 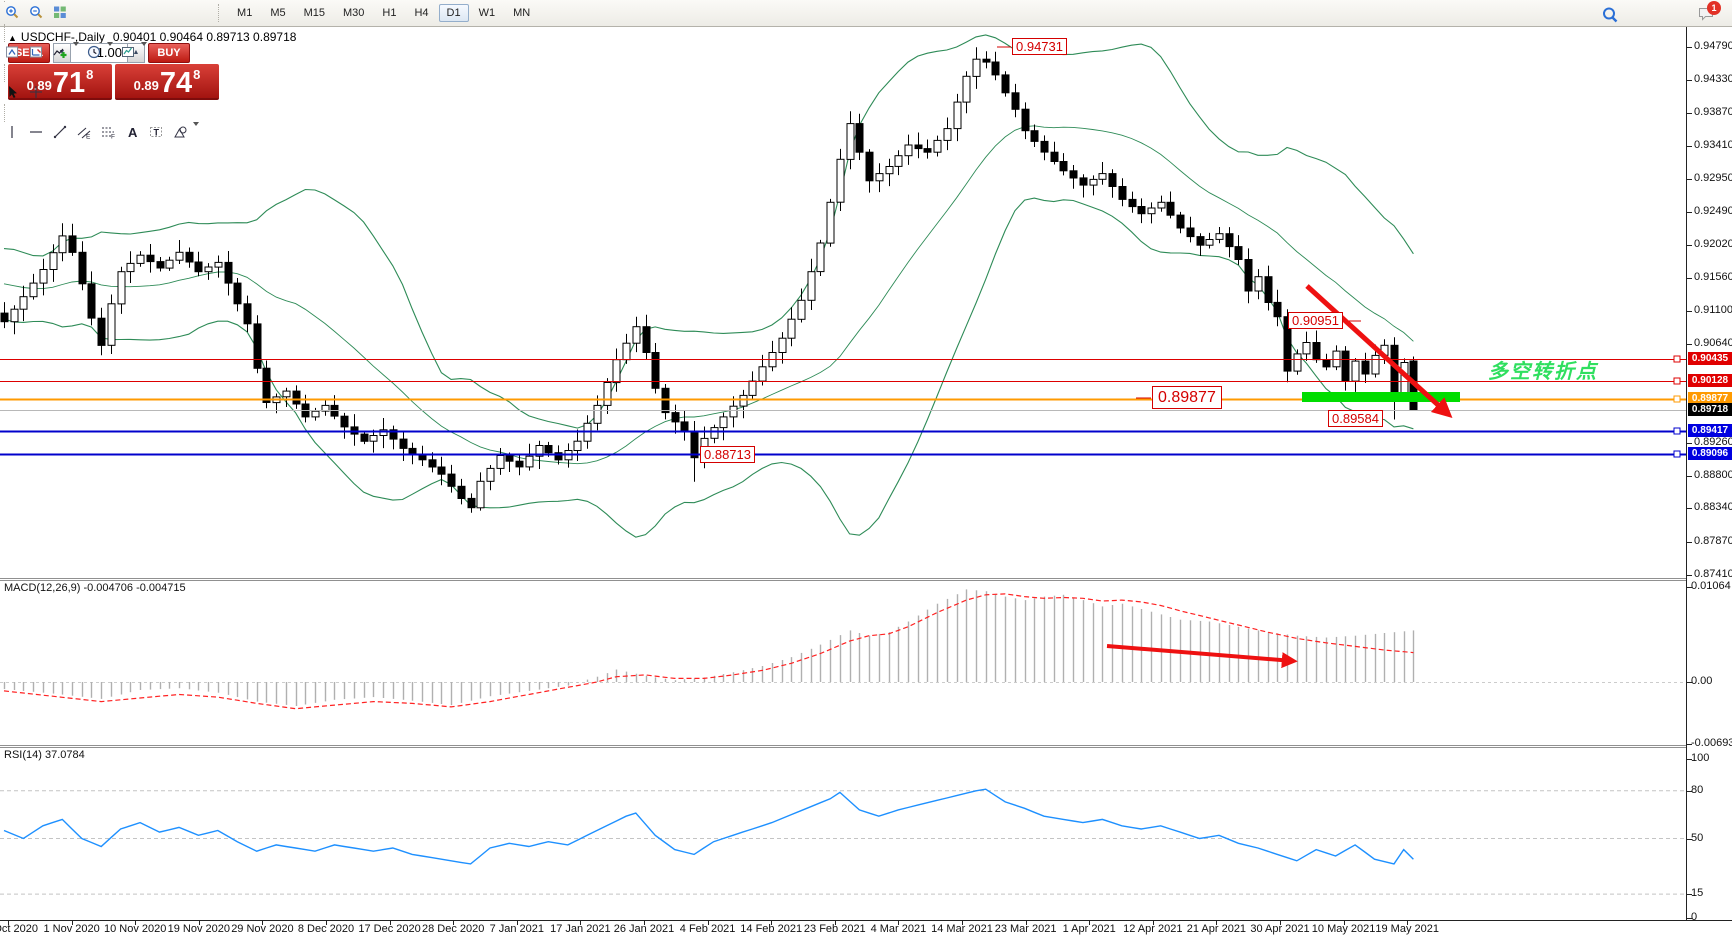 What do you see at coordinates (36, 132) in the screenshot?
I see `toolbar-button-horizontal-line-tool` at bounding box center [36, 132].